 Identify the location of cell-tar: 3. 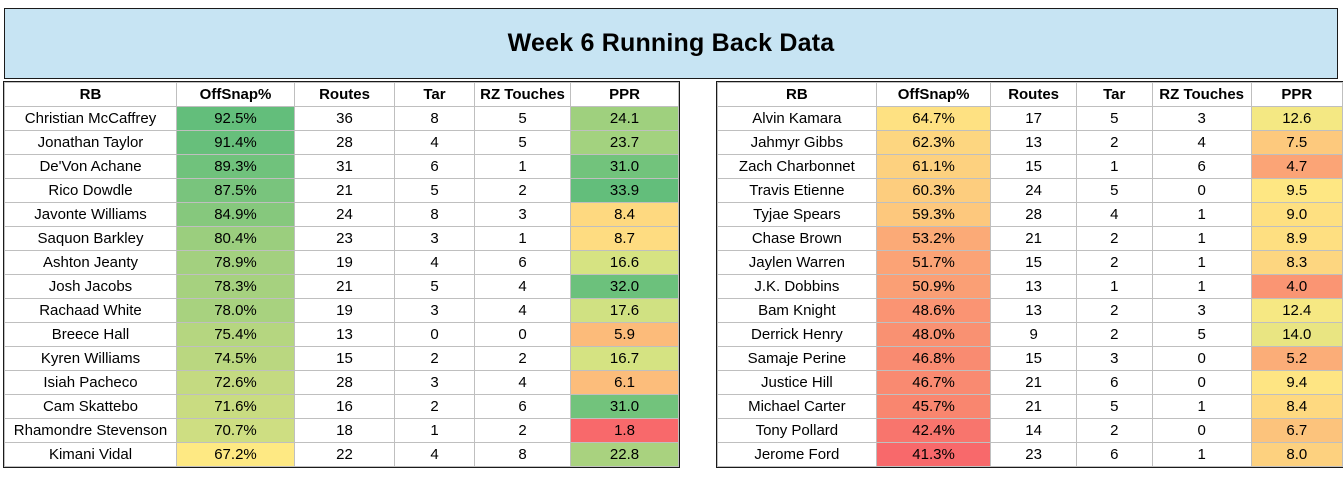
(434, 382).